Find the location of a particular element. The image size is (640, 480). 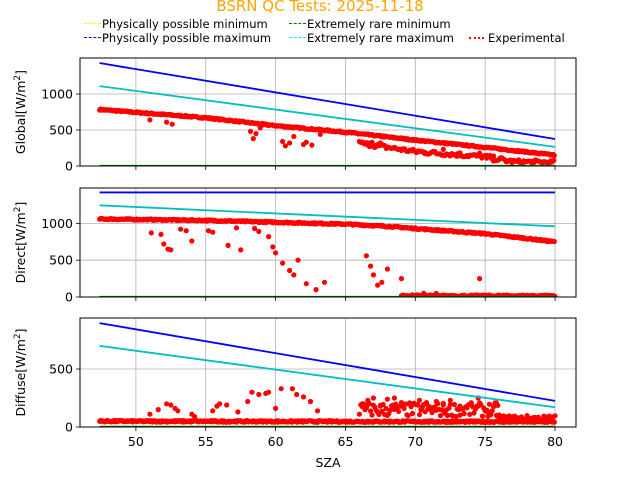

y-tick-label: 500 is located at coordinates (61, 260).